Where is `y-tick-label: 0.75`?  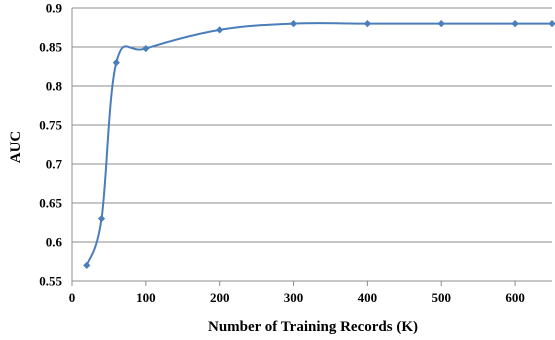
y-tick-label: 0.75 is located at coordinates (50, 125).